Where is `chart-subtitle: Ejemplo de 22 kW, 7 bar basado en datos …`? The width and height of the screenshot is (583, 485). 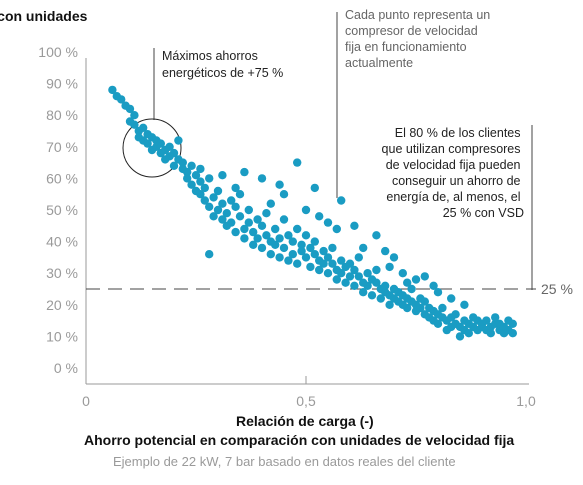 chart-subtitle: Ejemplo de 22 kW, 7 bar basado en datos … is located at coordinates (284, 461).